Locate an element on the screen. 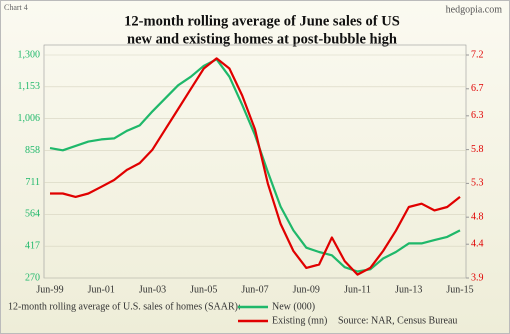 This screenshot has height=334, width=510. source: Source: NAR, Census Bureau is located at coordinates (397, 320).